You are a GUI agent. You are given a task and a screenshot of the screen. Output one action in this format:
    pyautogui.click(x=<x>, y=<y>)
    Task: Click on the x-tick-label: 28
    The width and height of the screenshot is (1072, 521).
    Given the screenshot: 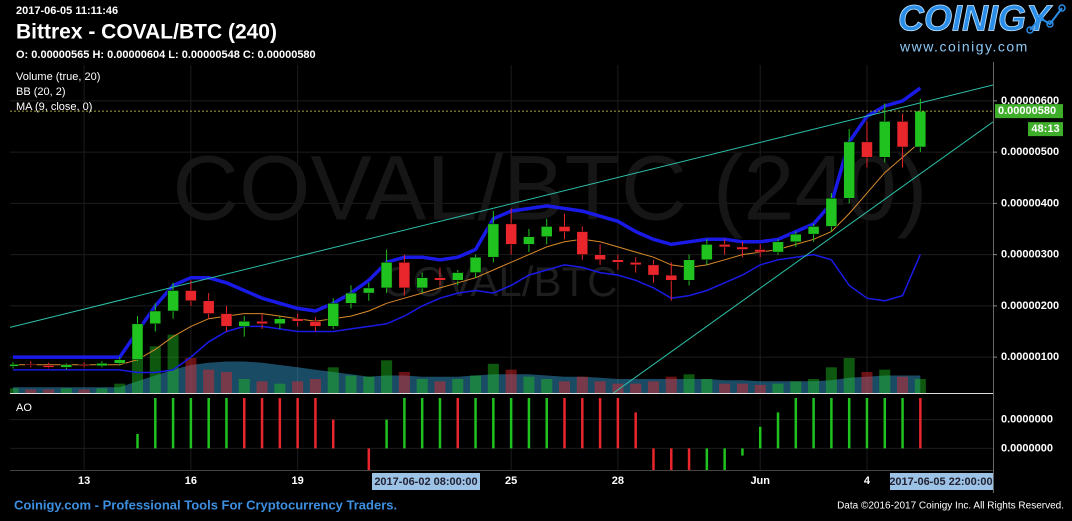 What is the action you would take?
    pyautogui.click(x=618, y=481)
    